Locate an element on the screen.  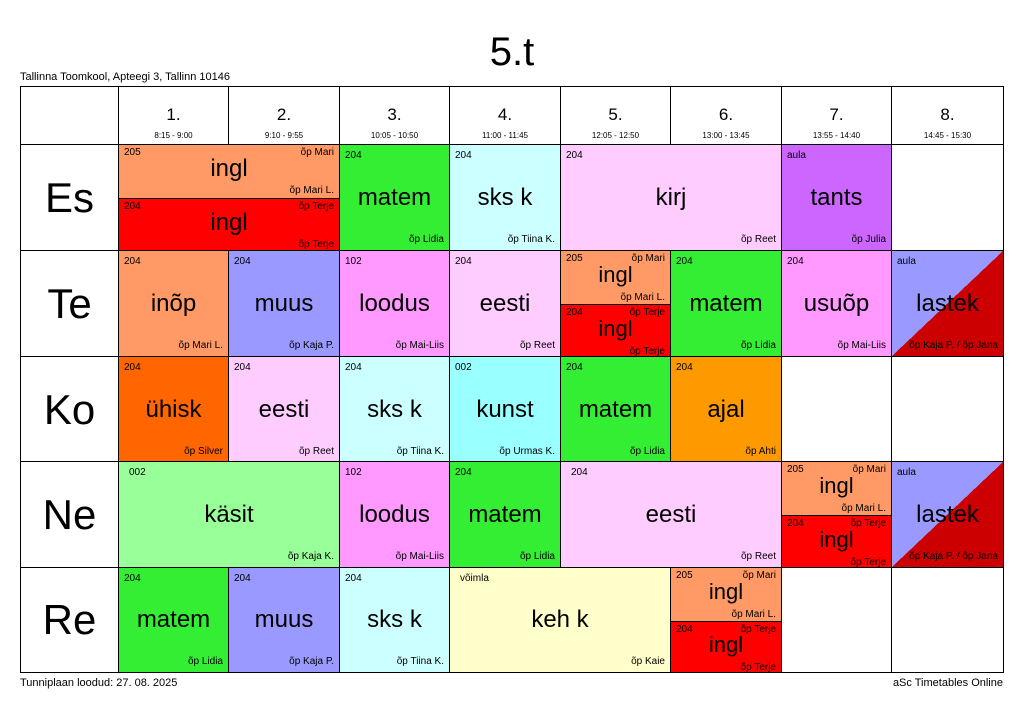
lesson-ne-5-6: 204 eesti õp Reet is located at coordinates (671, 514).